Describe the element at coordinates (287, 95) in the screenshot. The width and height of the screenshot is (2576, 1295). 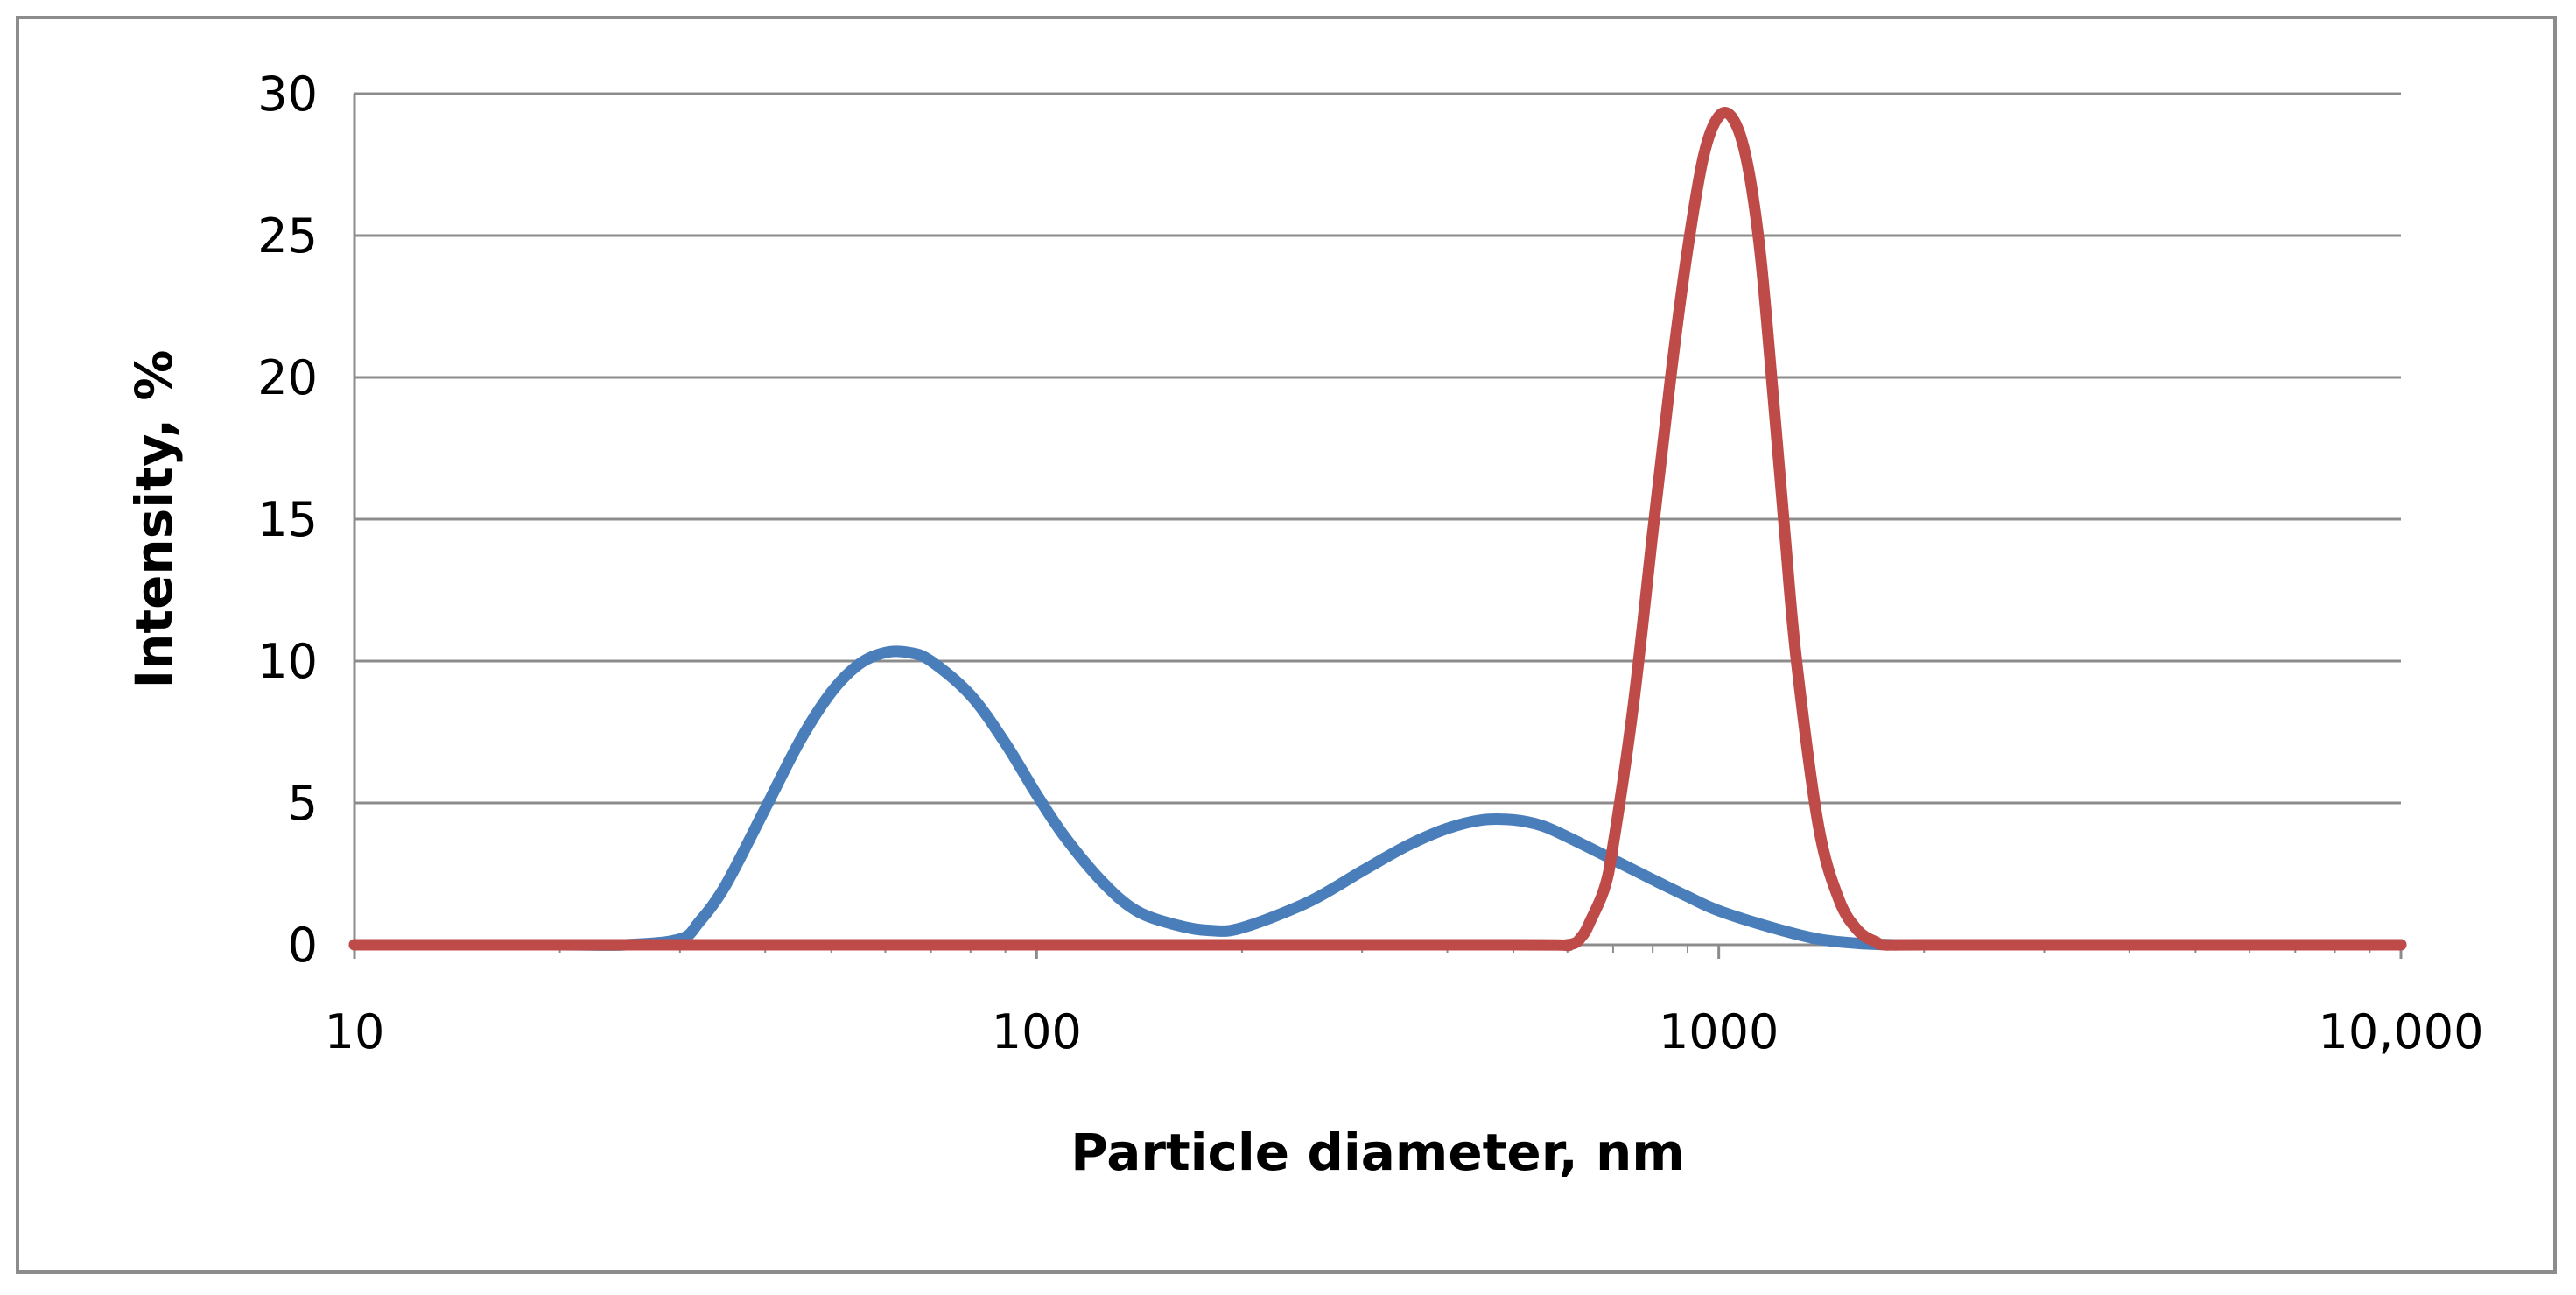
I see `y-tick-label: 30` at that location.